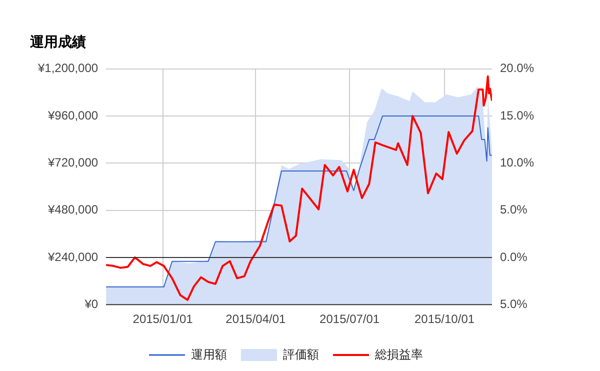 This screenshot has width=600, height=371. What do you see at coordinates (72, 257) in the screenshot?
I see `y-tick-label: ¥240,000` at bounding box center [72, 257].